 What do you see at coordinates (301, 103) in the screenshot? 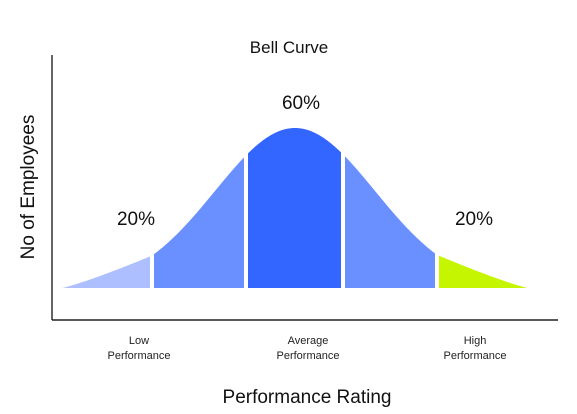
I see `data-label-average: 60%` at bounding box center [301, 103].